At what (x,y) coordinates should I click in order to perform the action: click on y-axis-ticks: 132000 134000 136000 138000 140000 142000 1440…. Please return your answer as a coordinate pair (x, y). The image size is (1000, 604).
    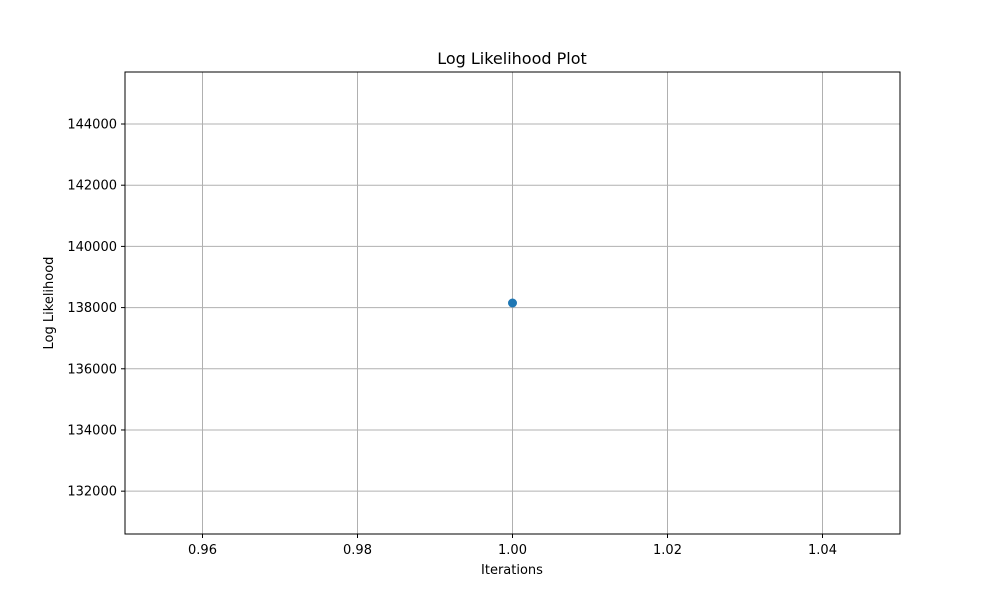
    Looking at the image, I should click on (96, 309).